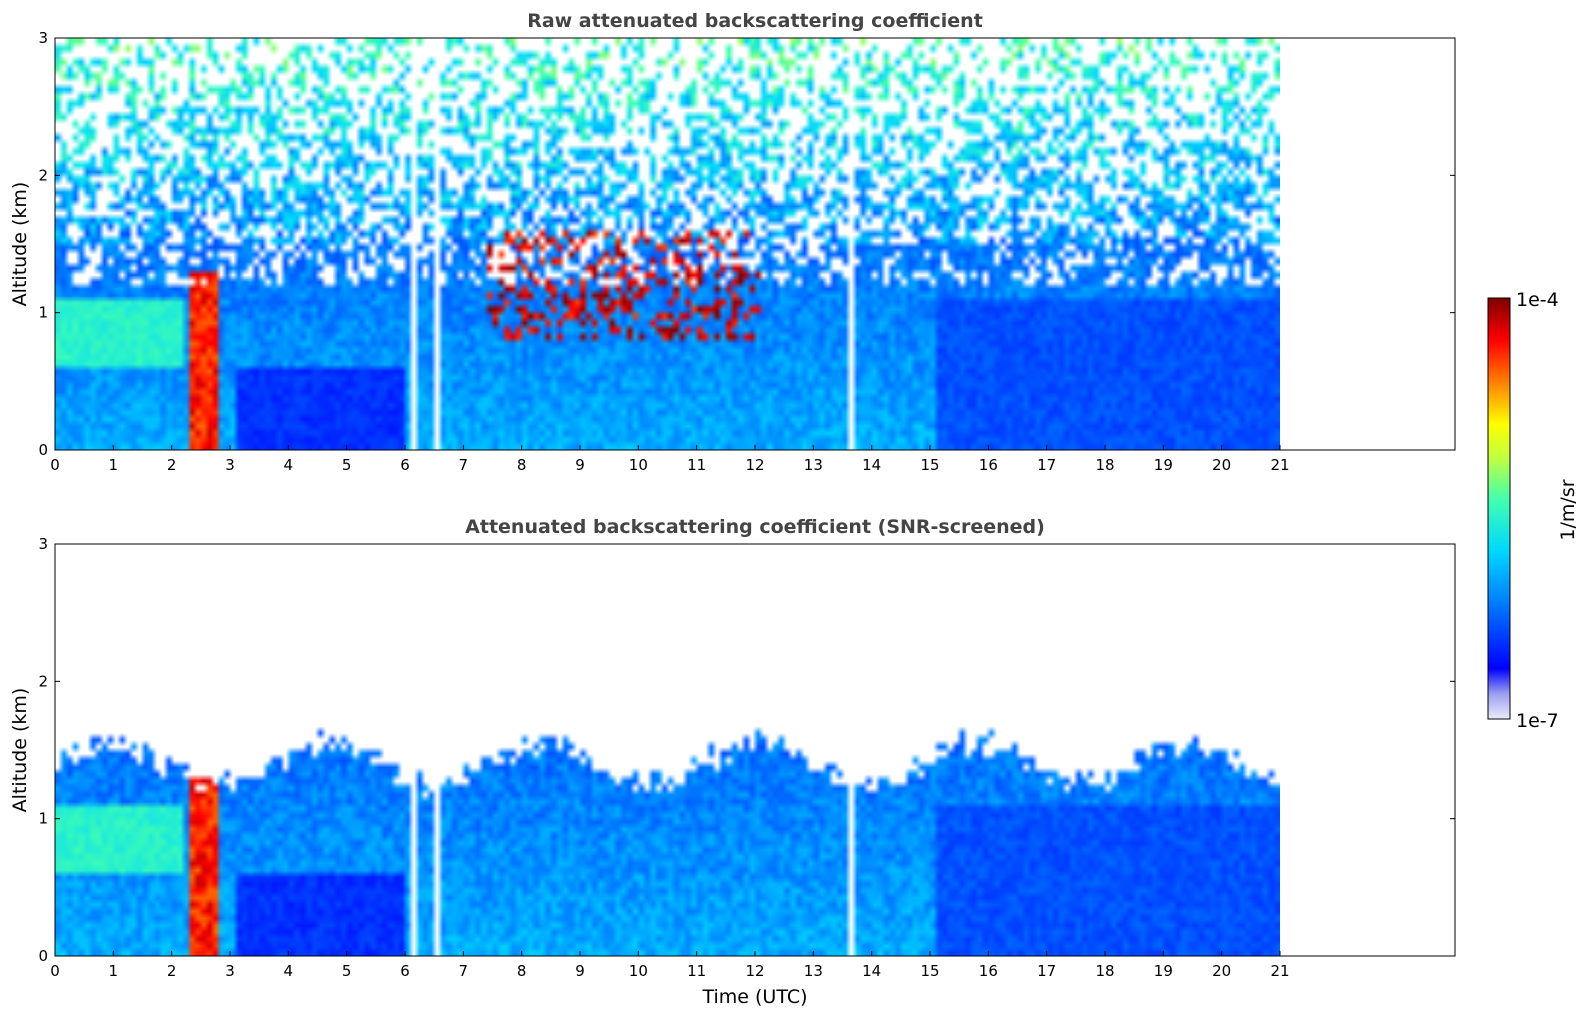 This screenshot has height=1020, width=1595. I want to click on colorbar-unit-label: 1/m/sr, so click(1568, 509).